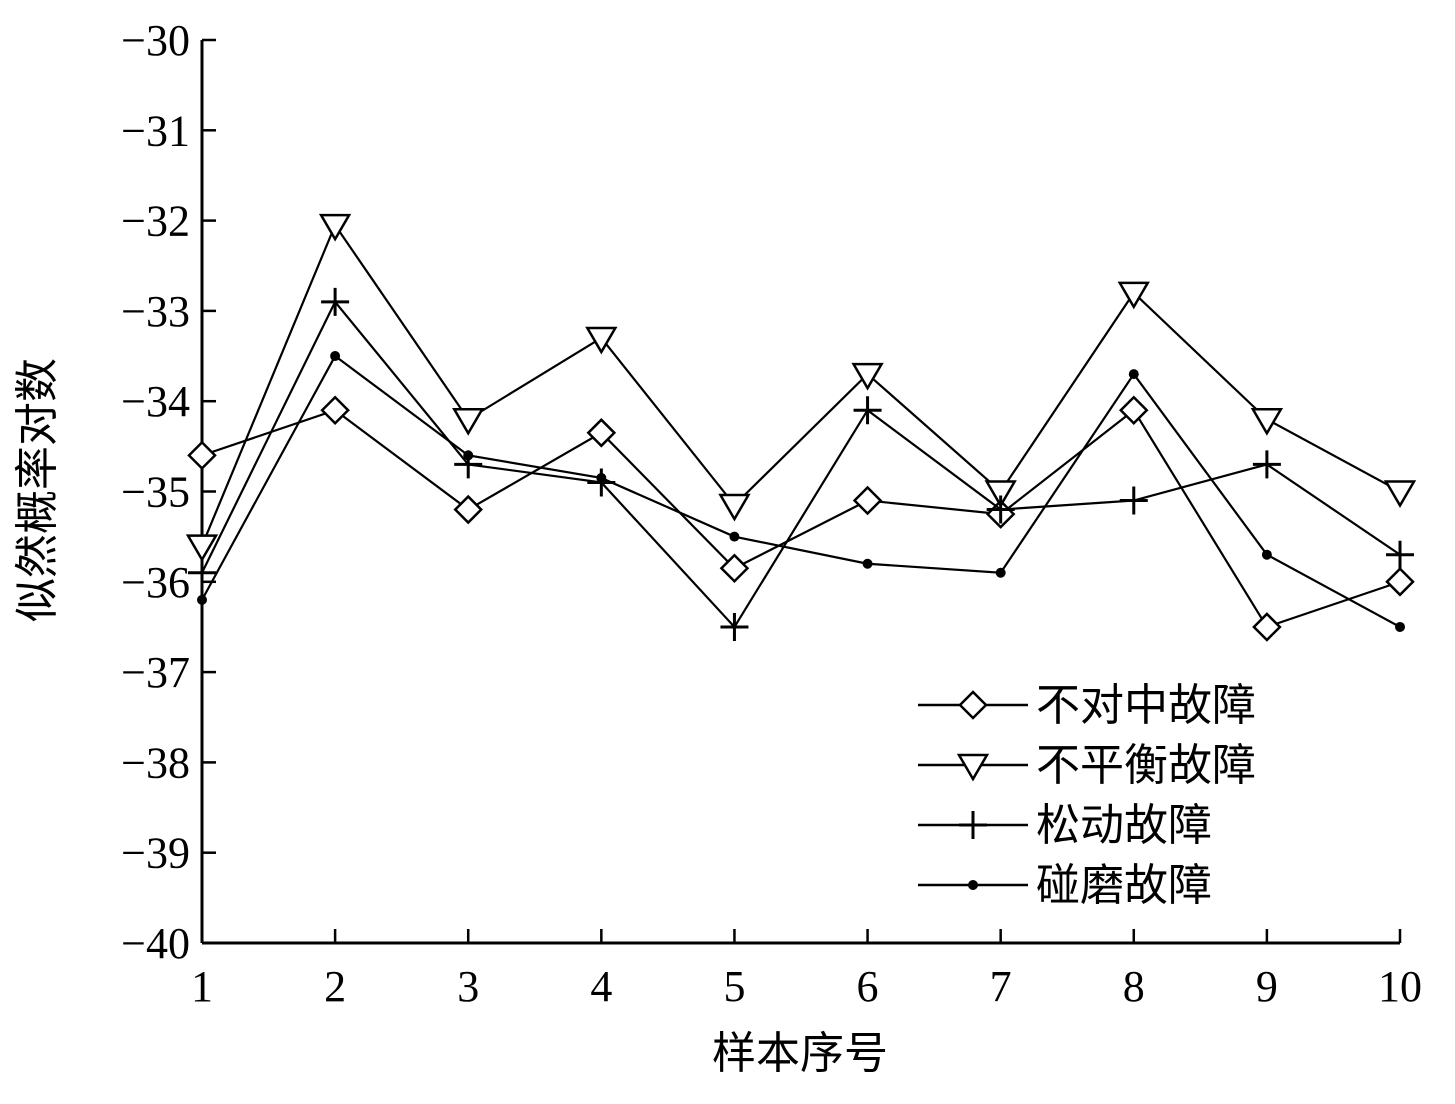 The image size is (1455, 1104). I want to click on legend-label: 碰磨故障, so click(1124, 885).